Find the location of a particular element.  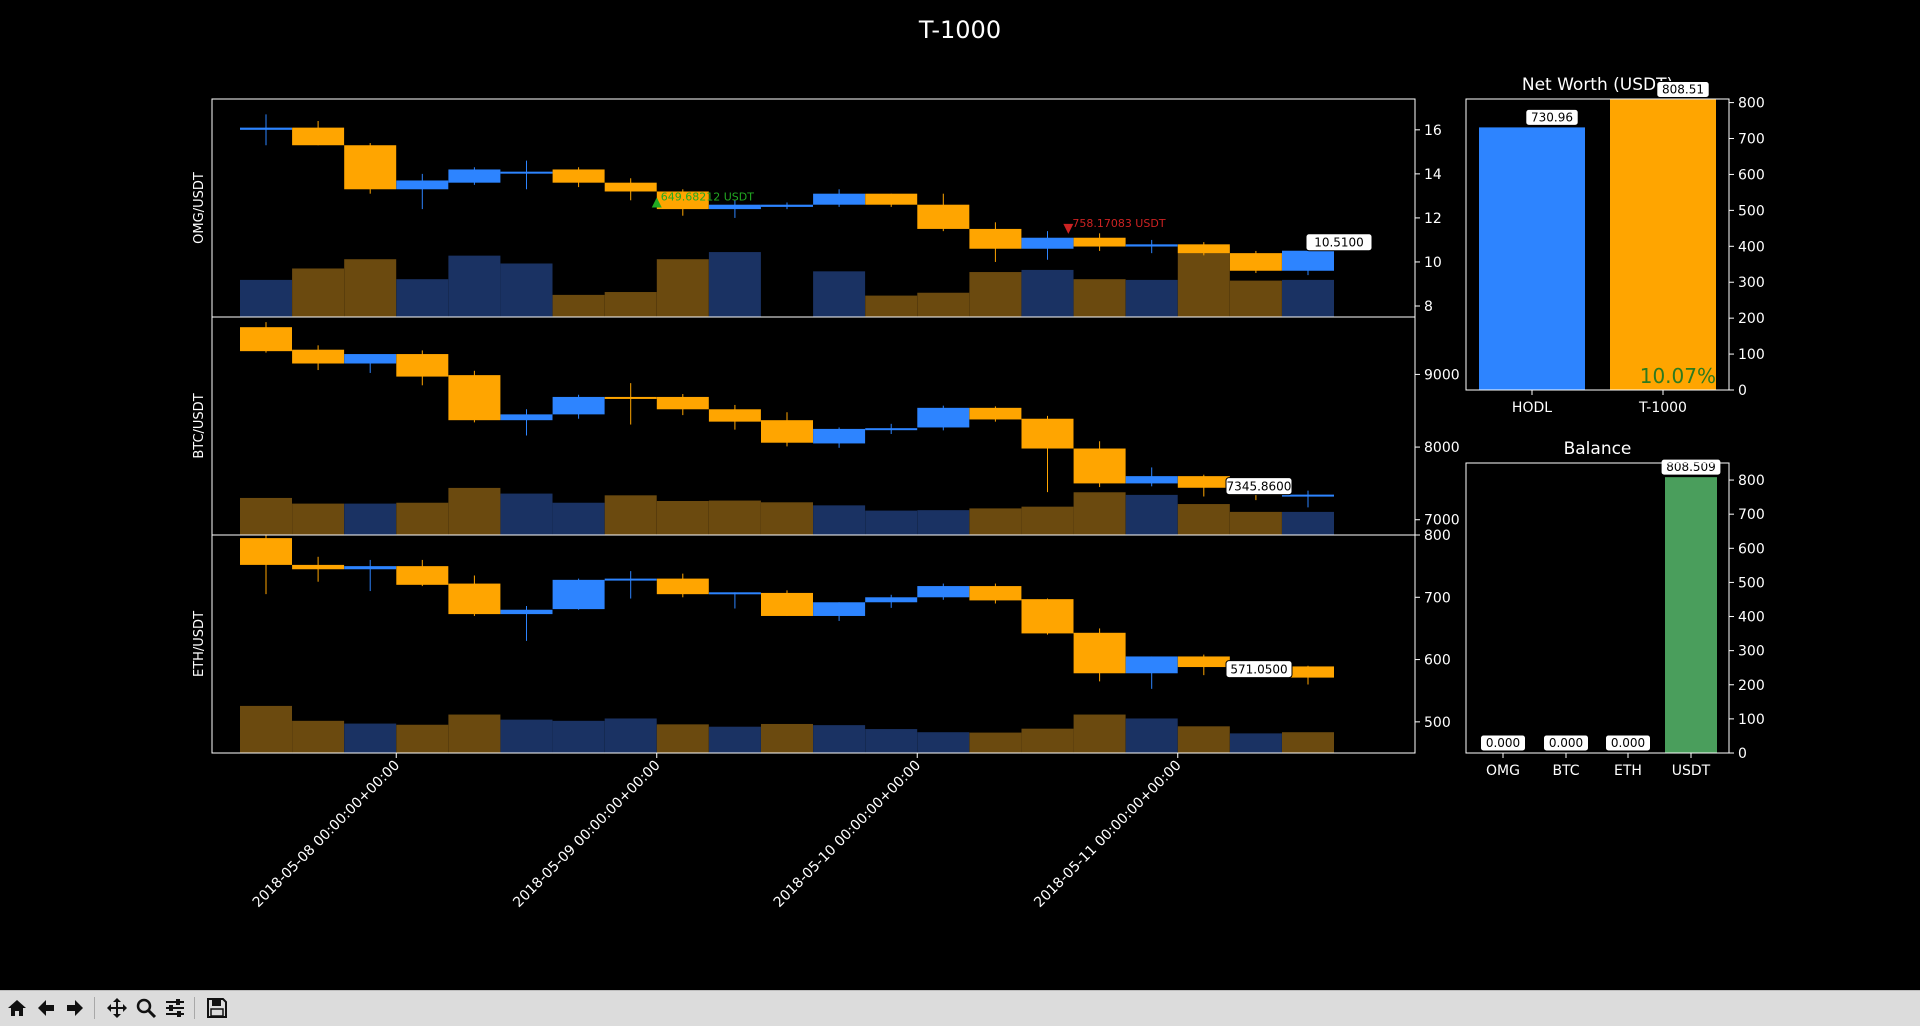

eth-axes-frame is located at coordinates (813, 644).